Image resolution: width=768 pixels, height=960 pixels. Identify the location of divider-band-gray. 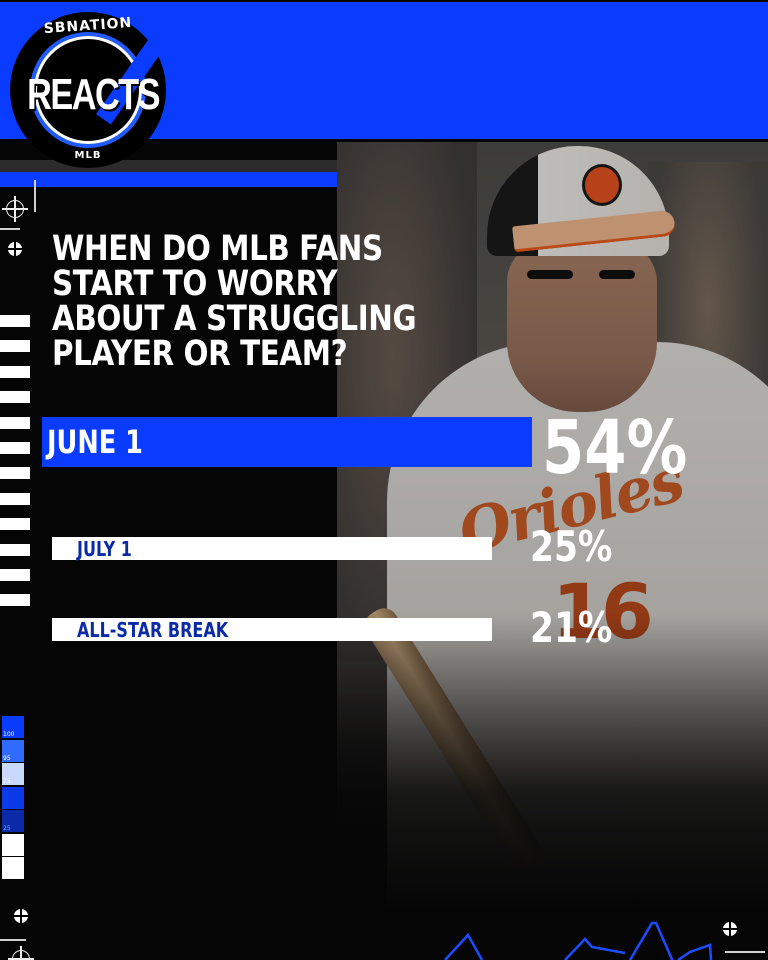
(168, 166).